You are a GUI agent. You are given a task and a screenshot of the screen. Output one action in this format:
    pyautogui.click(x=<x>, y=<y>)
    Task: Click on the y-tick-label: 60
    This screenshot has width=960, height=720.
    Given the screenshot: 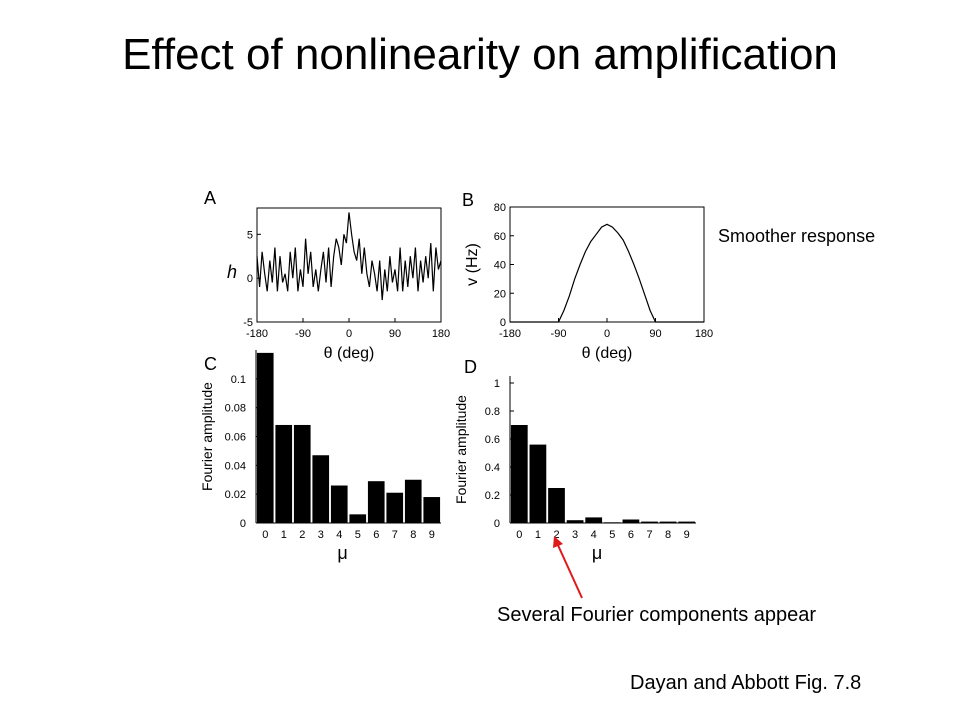 What is the action you would take?
    pyautogui.click(x=500, y=237)
    